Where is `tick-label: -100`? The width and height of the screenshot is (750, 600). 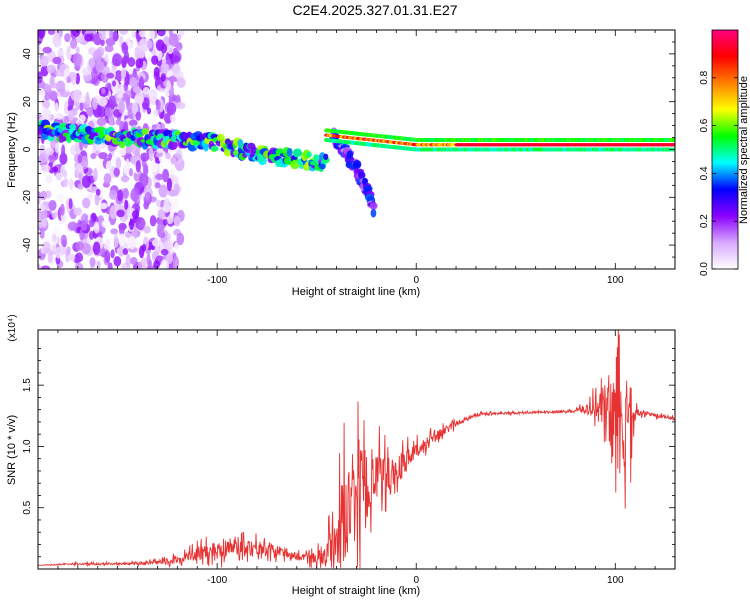 tick-label: -100 is located at coordinates (217, 280).